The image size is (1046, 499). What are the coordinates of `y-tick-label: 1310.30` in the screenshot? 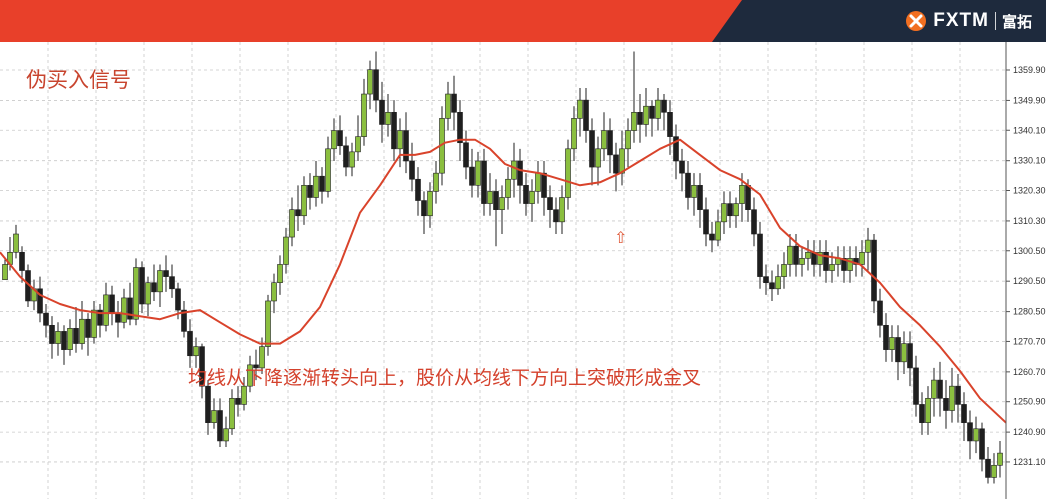 It's located at (1029, 221).